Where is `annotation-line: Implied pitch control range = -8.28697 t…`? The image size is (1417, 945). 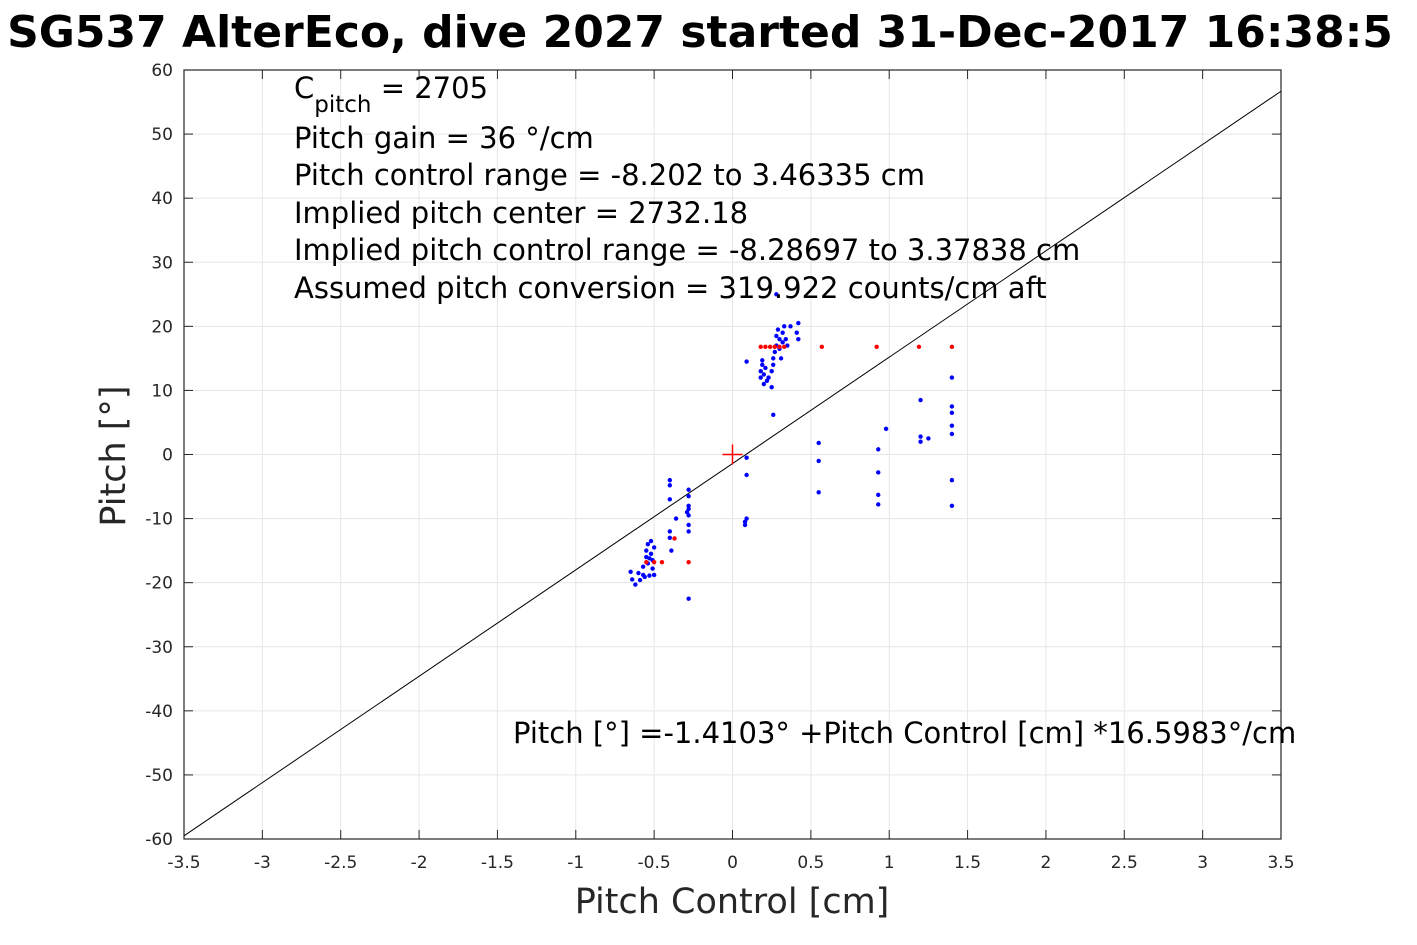 annotation-line: Implied pitch control range = -8.28697 t… is located at coordinates (687, 250).